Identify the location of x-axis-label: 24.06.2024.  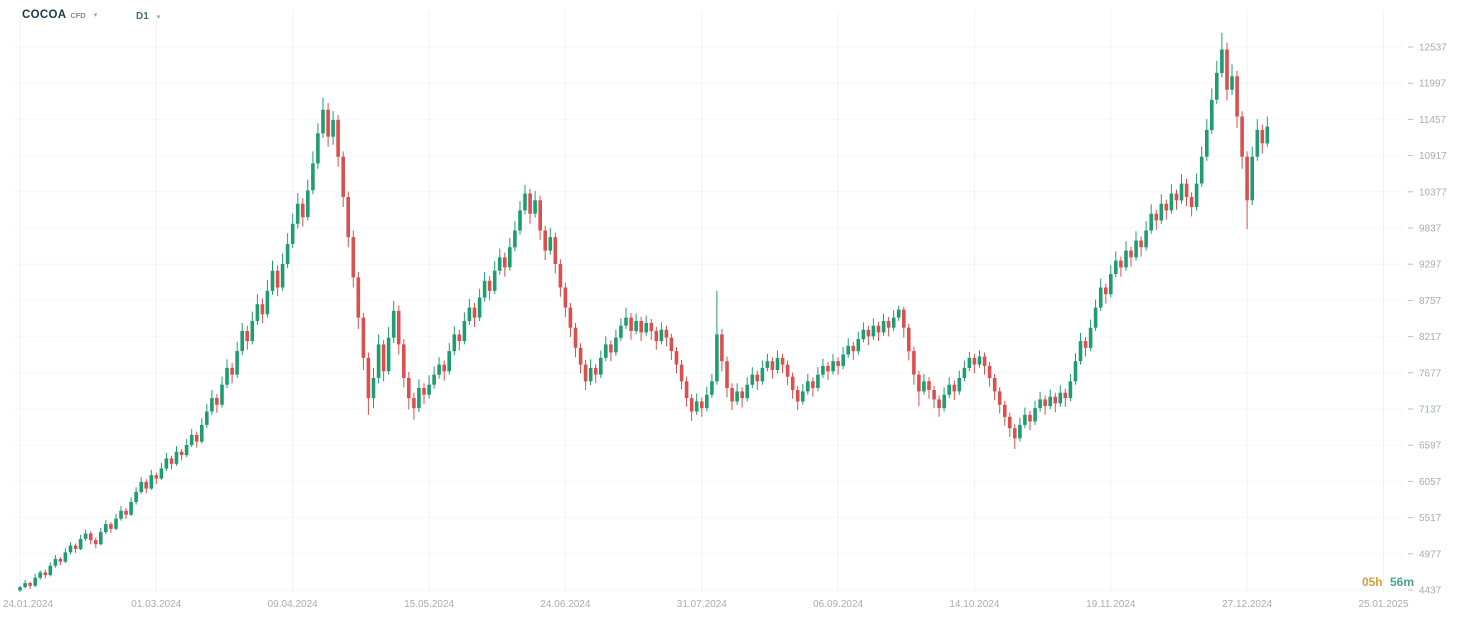
(565, 604).